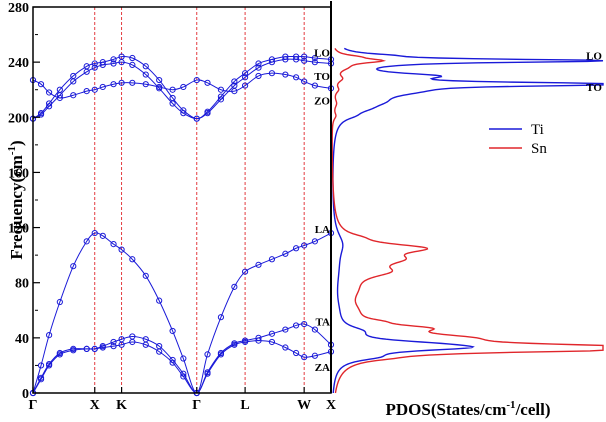  I want to click on x-tick-label-0: Γ, so click(33, 405).